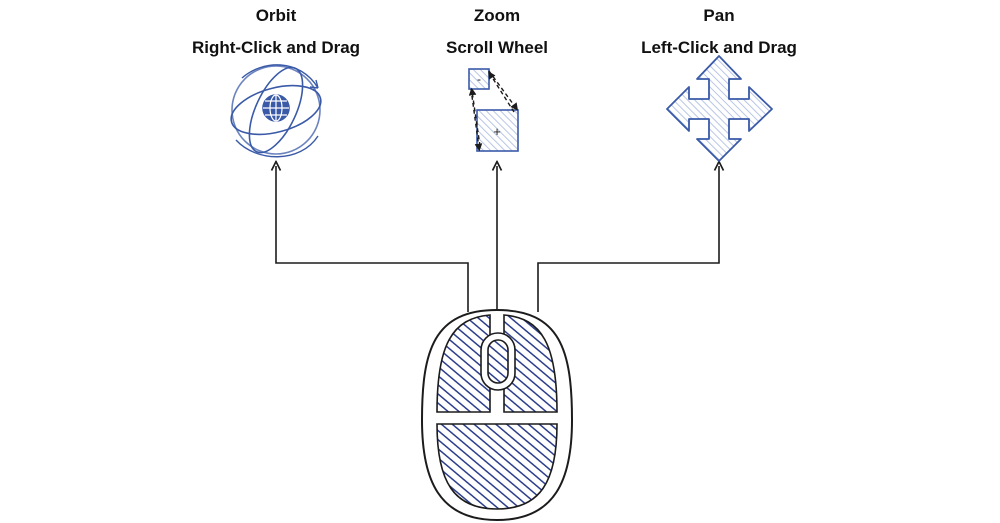 This screenshot has width=1000, height=523. I want to click on mouse-right-button, so click(530, 363).